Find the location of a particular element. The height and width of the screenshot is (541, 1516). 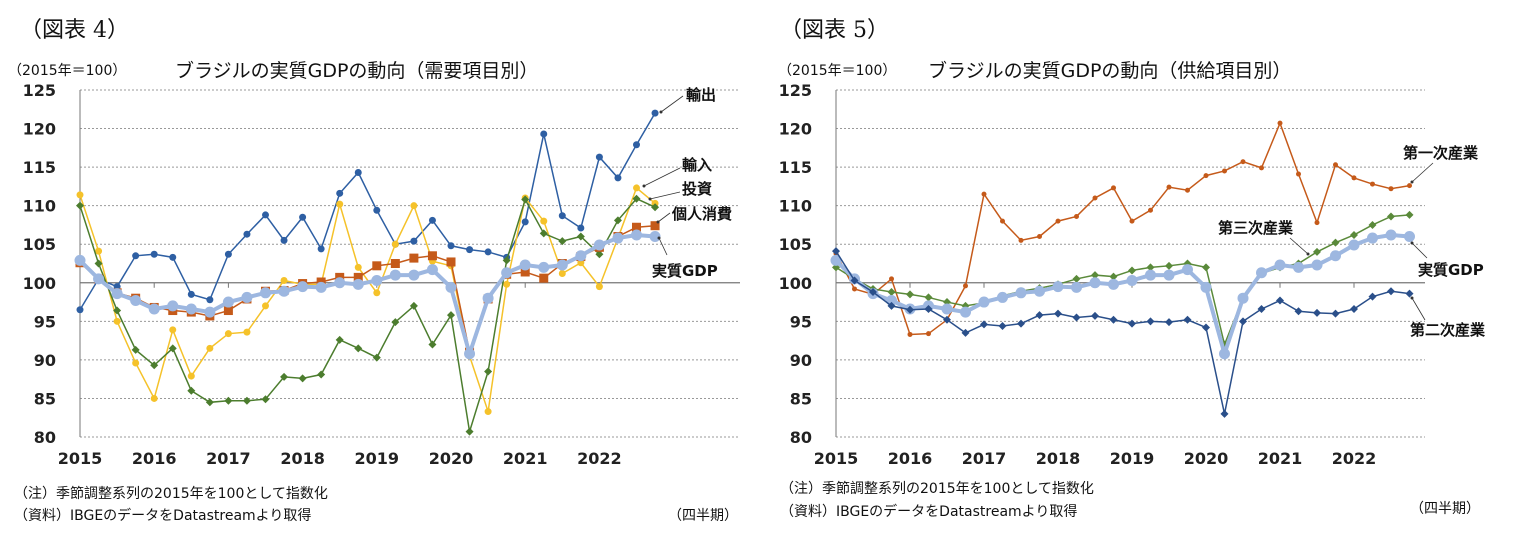

series-label: 輸出 is located at coordinates (701, 95).